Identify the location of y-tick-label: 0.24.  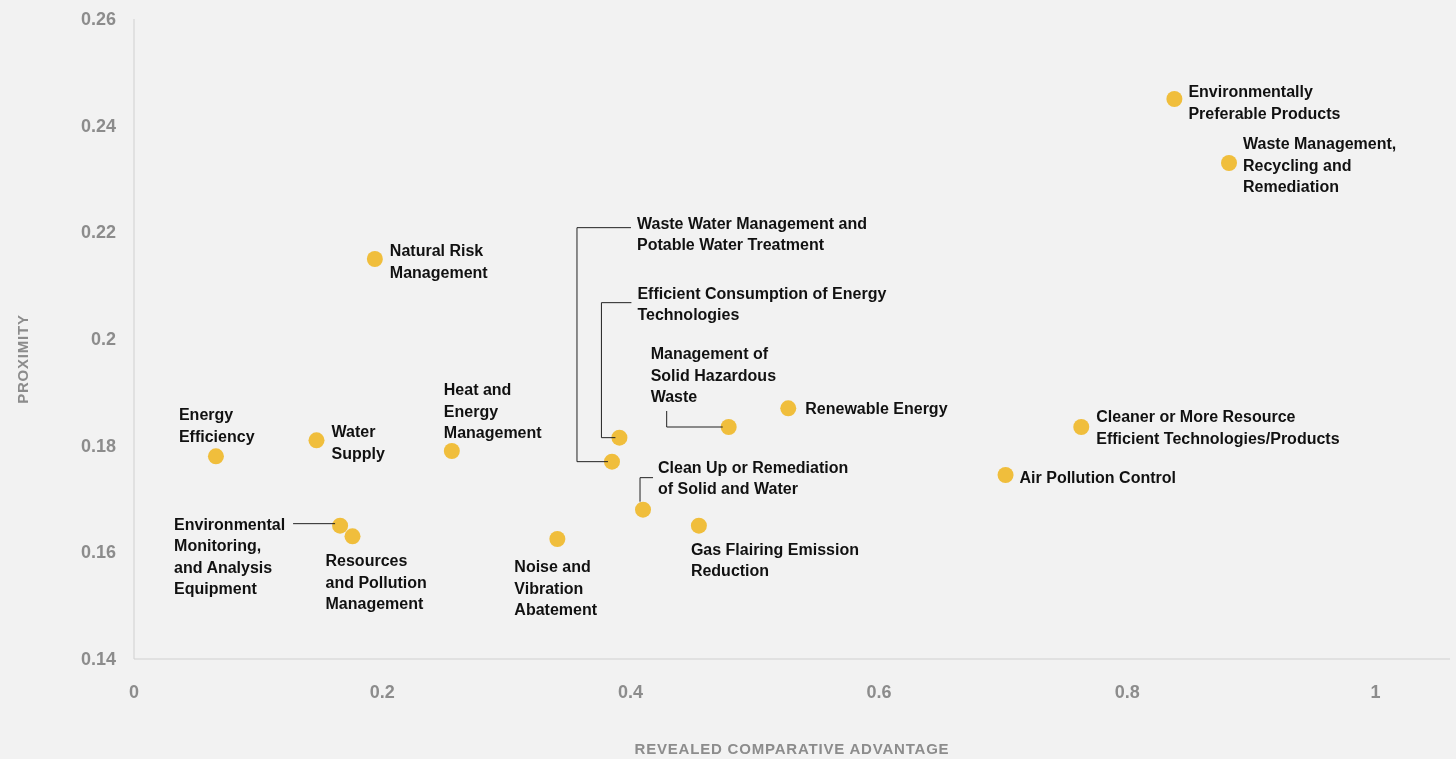
(98, 125).